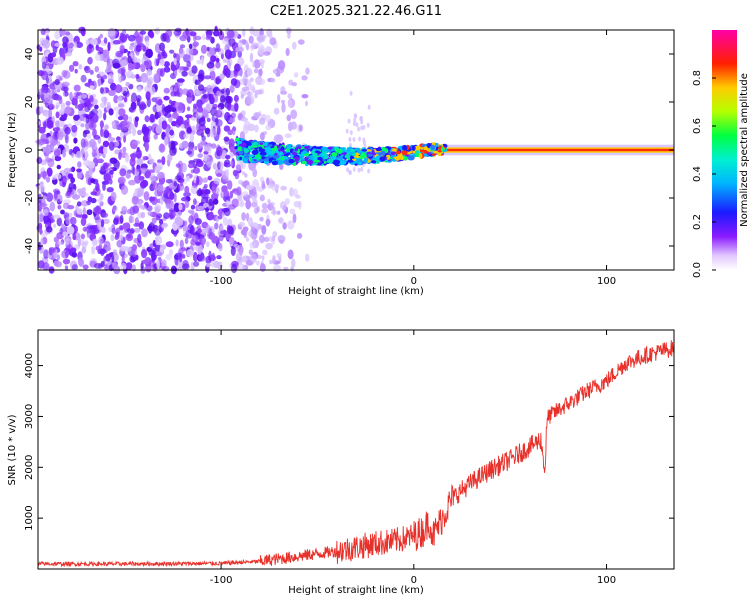 The height and width of the screenshot is (604, 750). I want to click on signal-band-core, so click(558, 150).